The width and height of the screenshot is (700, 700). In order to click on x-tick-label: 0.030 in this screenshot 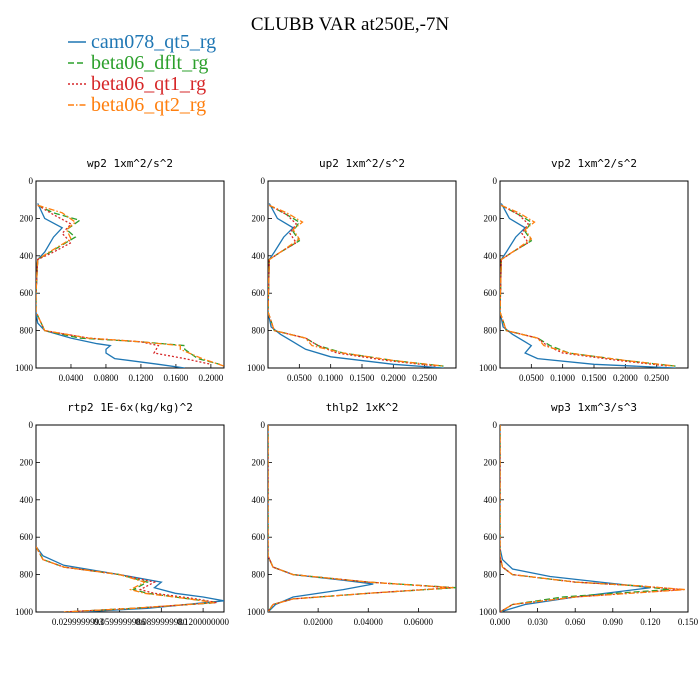, I will do `click(537, 622)`.